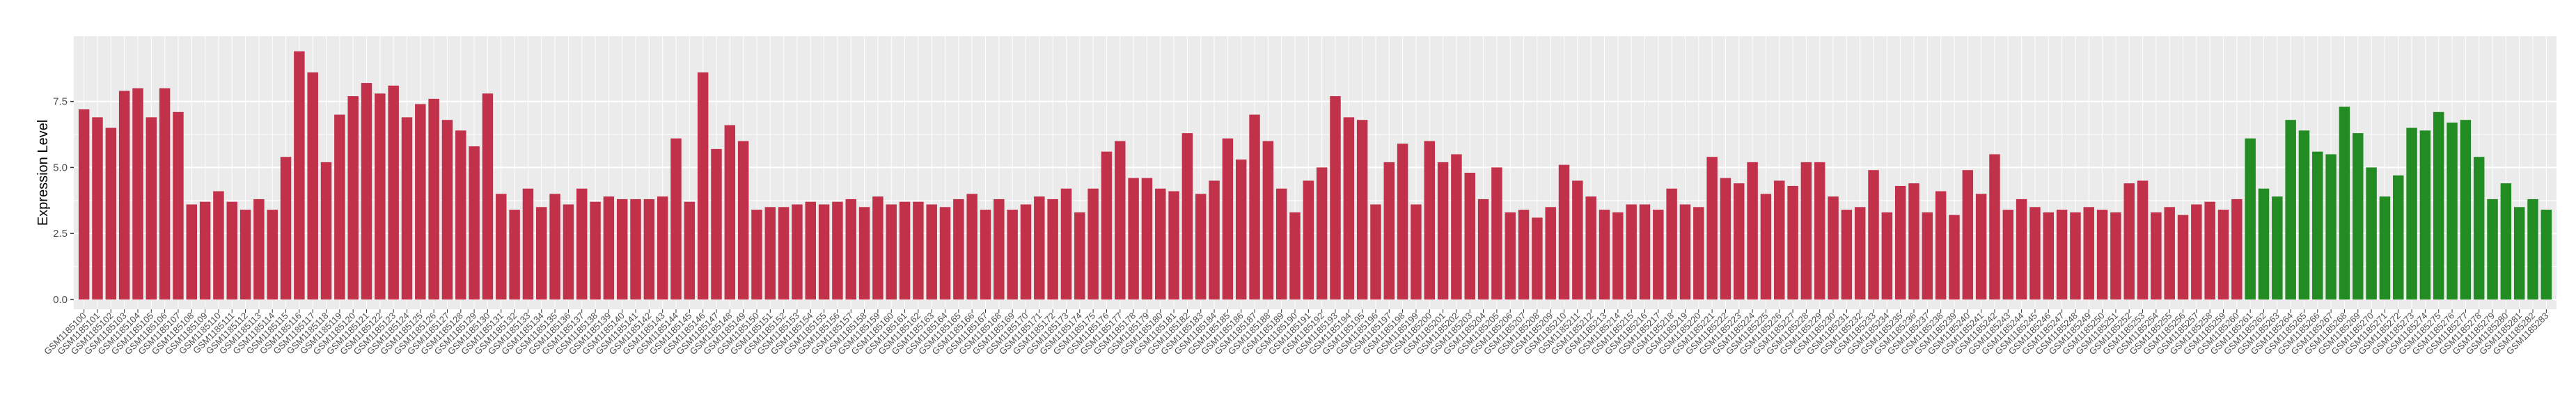 The height and width of the screenshot is (404, 2576). What do you see at coordinates (60, 167) in the screenshot?
I see `y-tick-label: 5.0` at bounding box center [60, 167].